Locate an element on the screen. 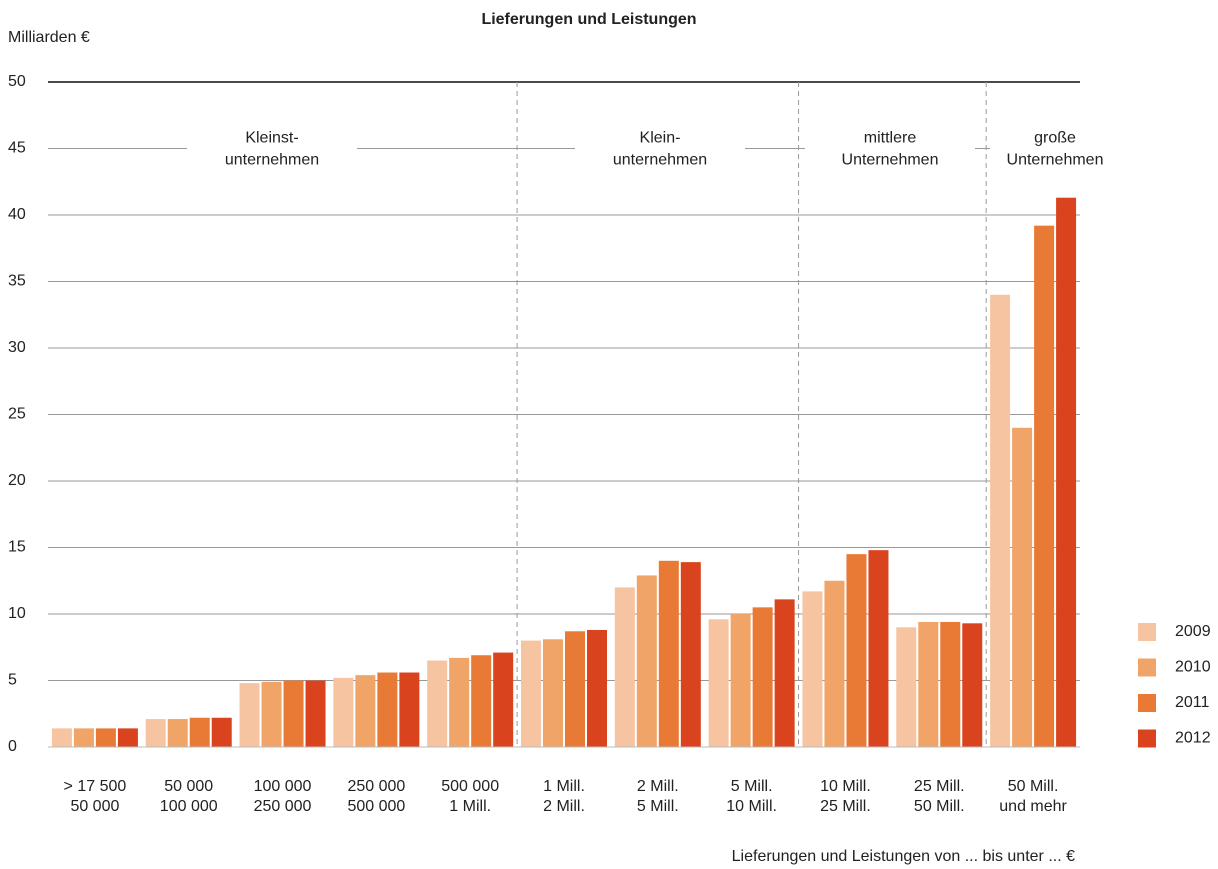 The width and height of the screenshot is (1218, 869). y-tick-label: 25 is located at coordinates (17, 414).